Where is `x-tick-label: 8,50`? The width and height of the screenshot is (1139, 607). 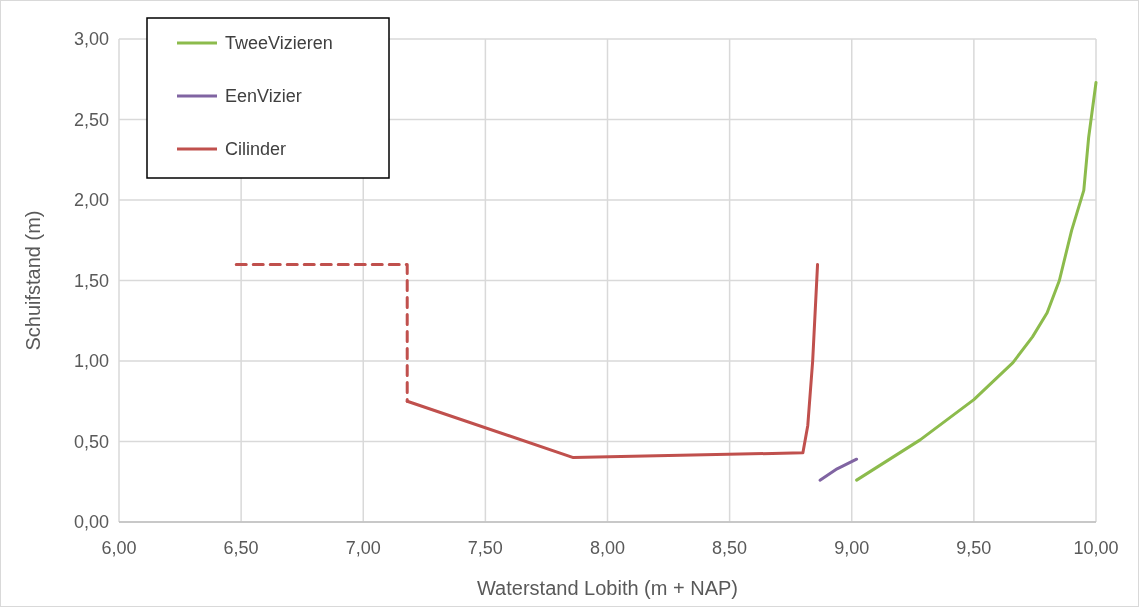
x-tick-label: 8,50 is located at coordinates (730, 548).